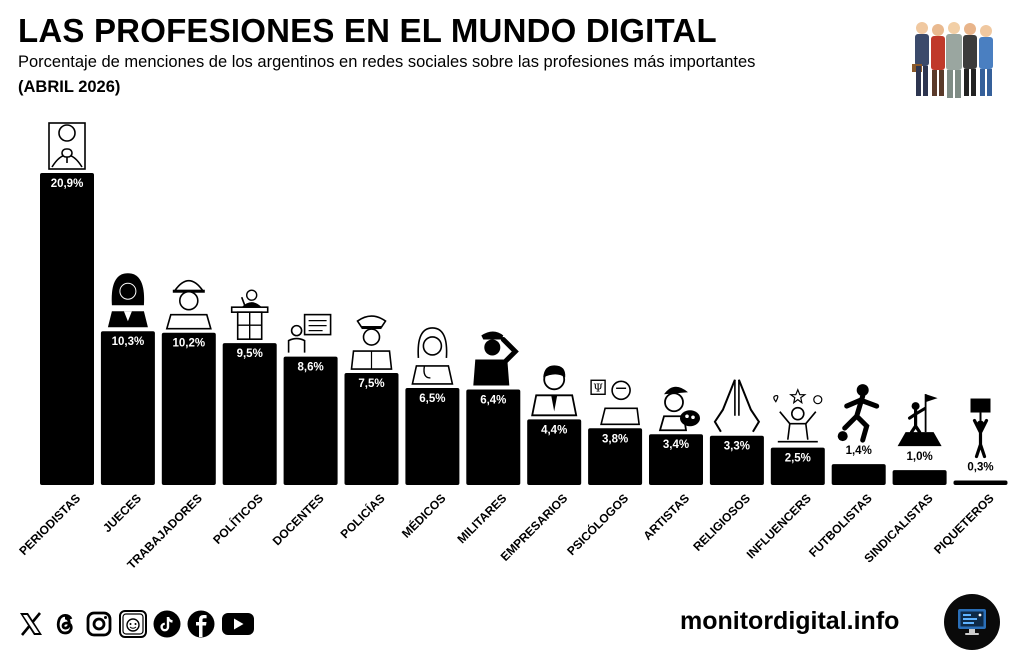  Describe the element at coordinates (238, 624) in the screenshot. I see `youtube-icon` at that location.